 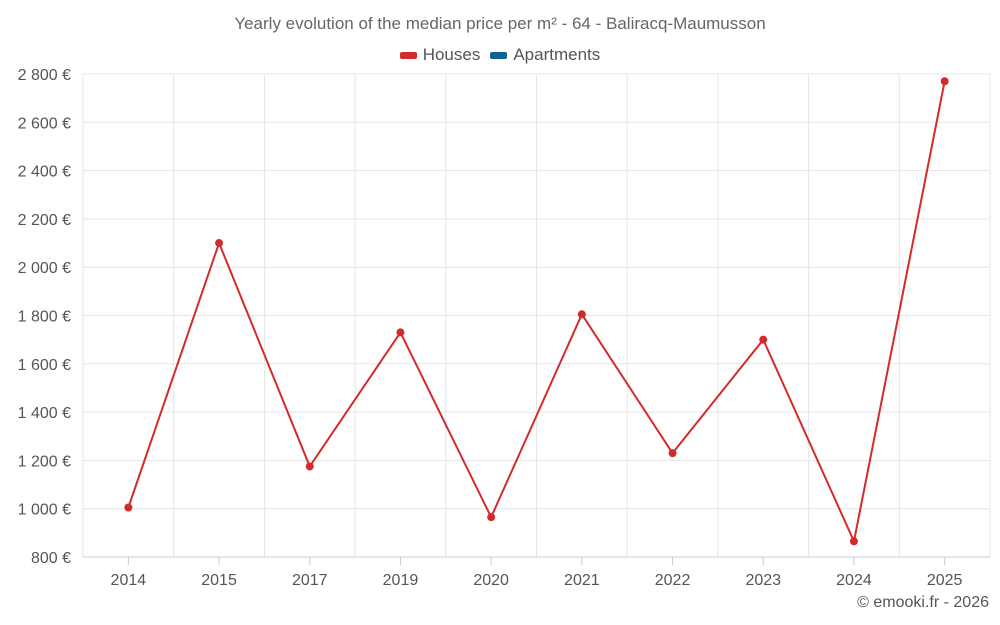 I want to click on x-tick-label: 2015, so click(x=219, y=580).